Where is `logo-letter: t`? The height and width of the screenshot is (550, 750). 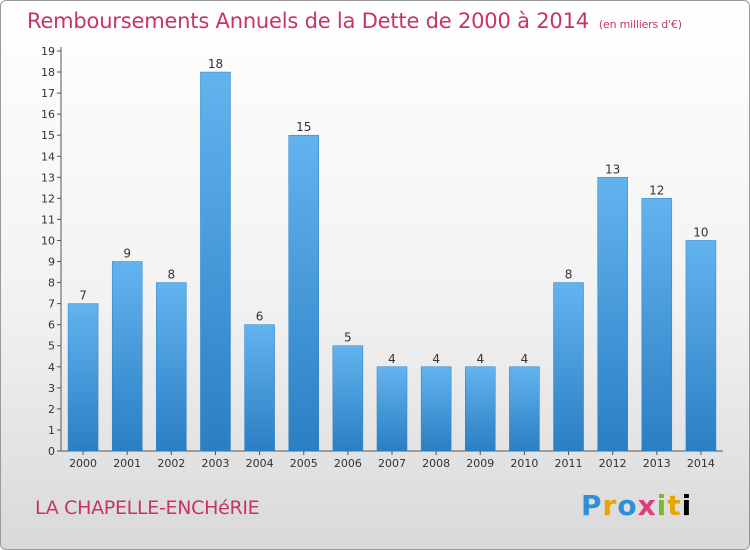 logo-letter: t is located at coordinates (674, 505).